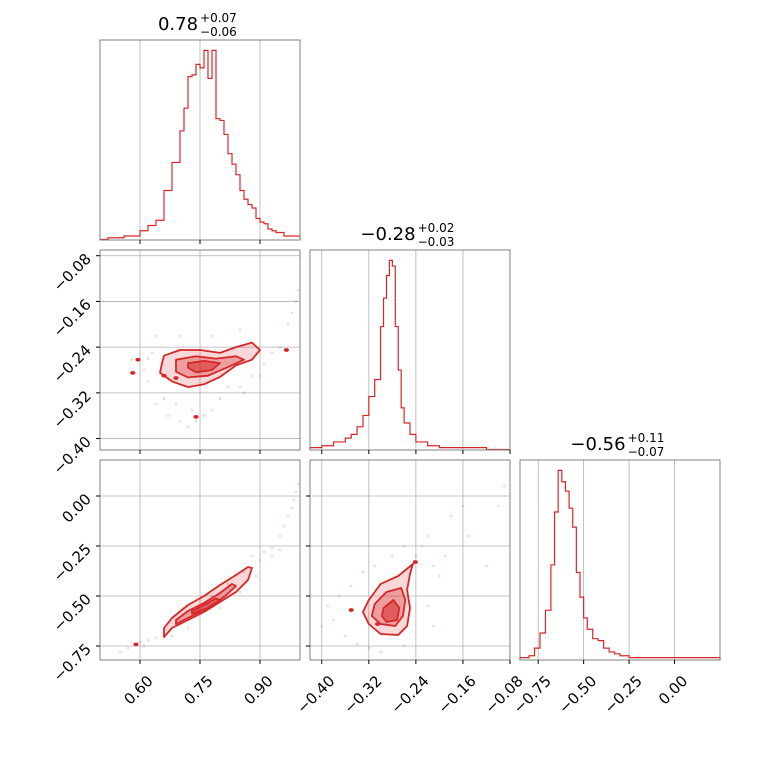 The height and width of the screenshot is (760, 760). What do you see at coordinates (577, 694) in the screenshot?
I see `x-tick-label: −0.50` at bounding box center [577, 694].